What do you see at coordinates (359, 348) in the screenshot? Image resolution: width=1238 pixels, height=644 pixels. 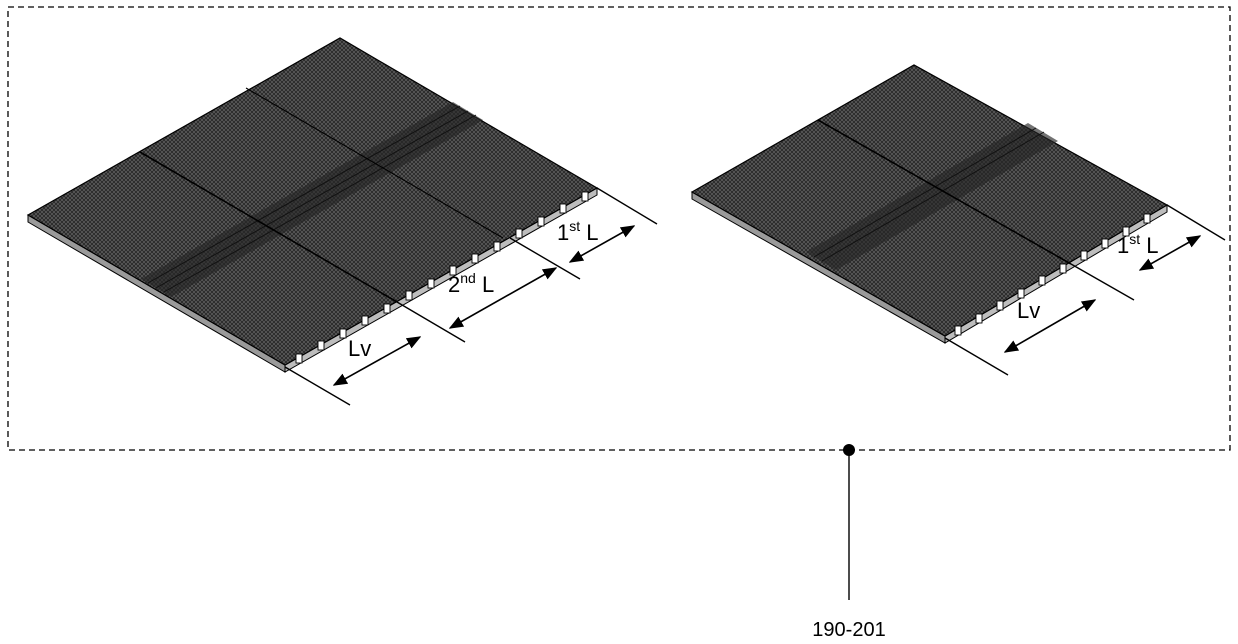 I see `left-lv-label: Lv` at bounding box center [359, 348].